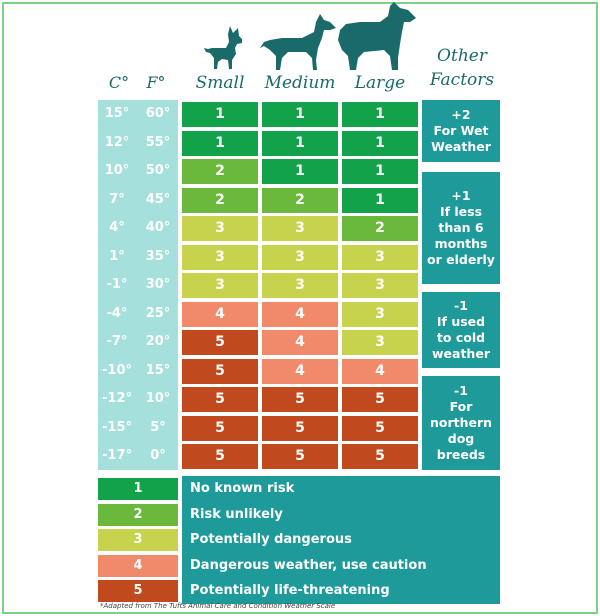  Describe the element at coordinates (158, 256) in the screenshot. I see `fahrenheit-value: 35°` at that location.